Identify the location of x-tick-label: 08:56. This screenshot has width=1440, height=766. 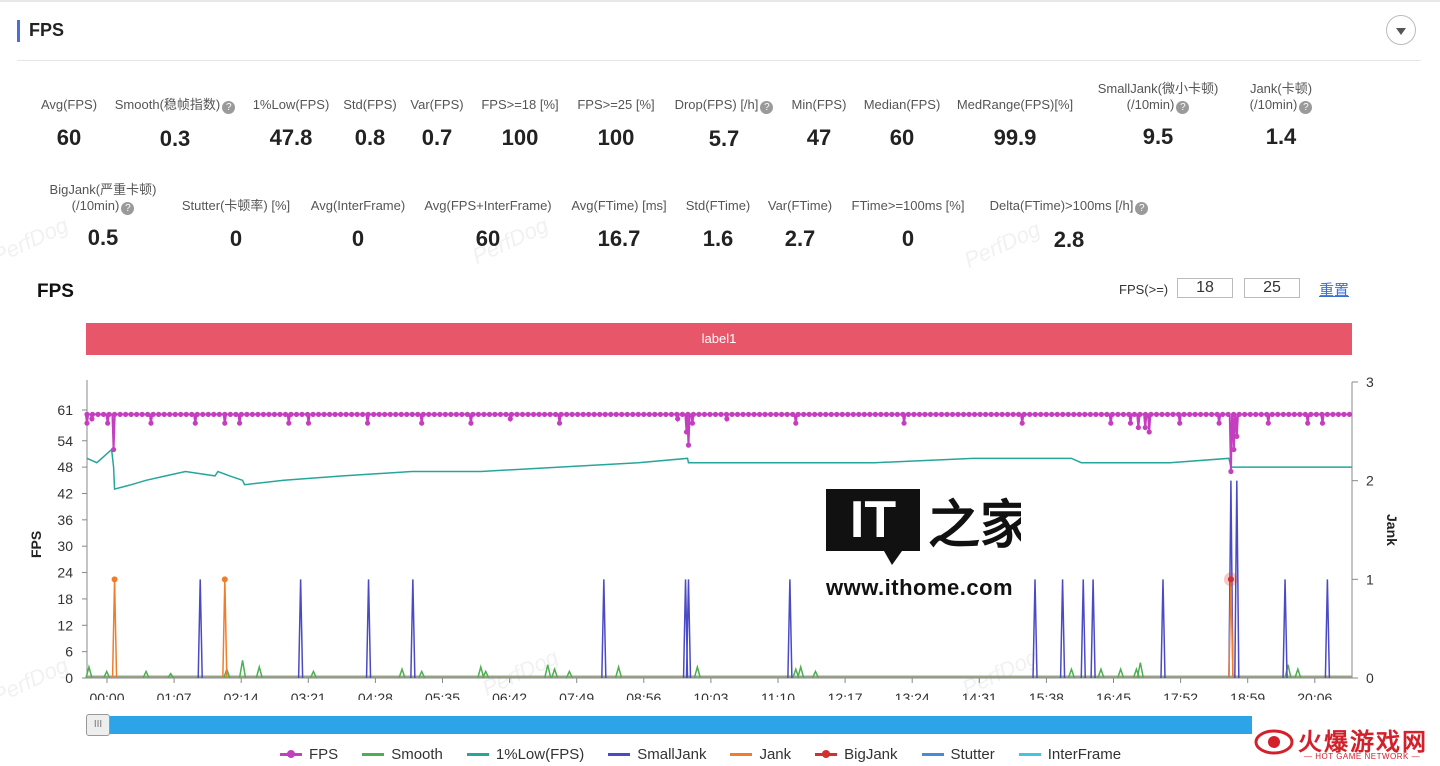
(643, 695).